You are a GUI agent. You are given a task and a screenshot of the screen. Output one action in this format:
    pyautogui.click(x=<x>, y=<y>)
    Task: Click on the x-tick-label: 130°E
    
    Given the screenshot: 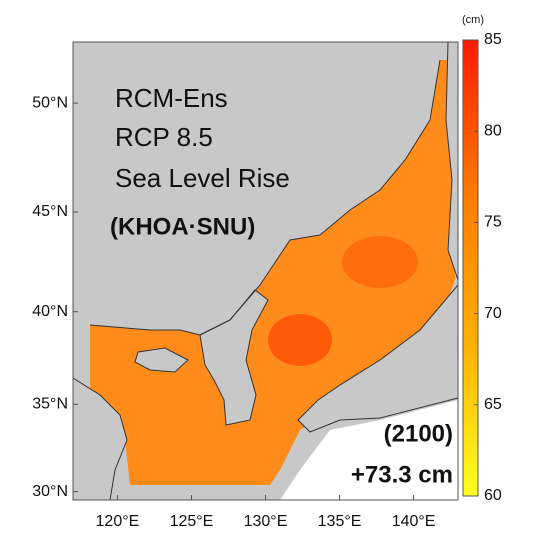 What is the action you would take?
    pyautogui.click(x=266, y=521)
    